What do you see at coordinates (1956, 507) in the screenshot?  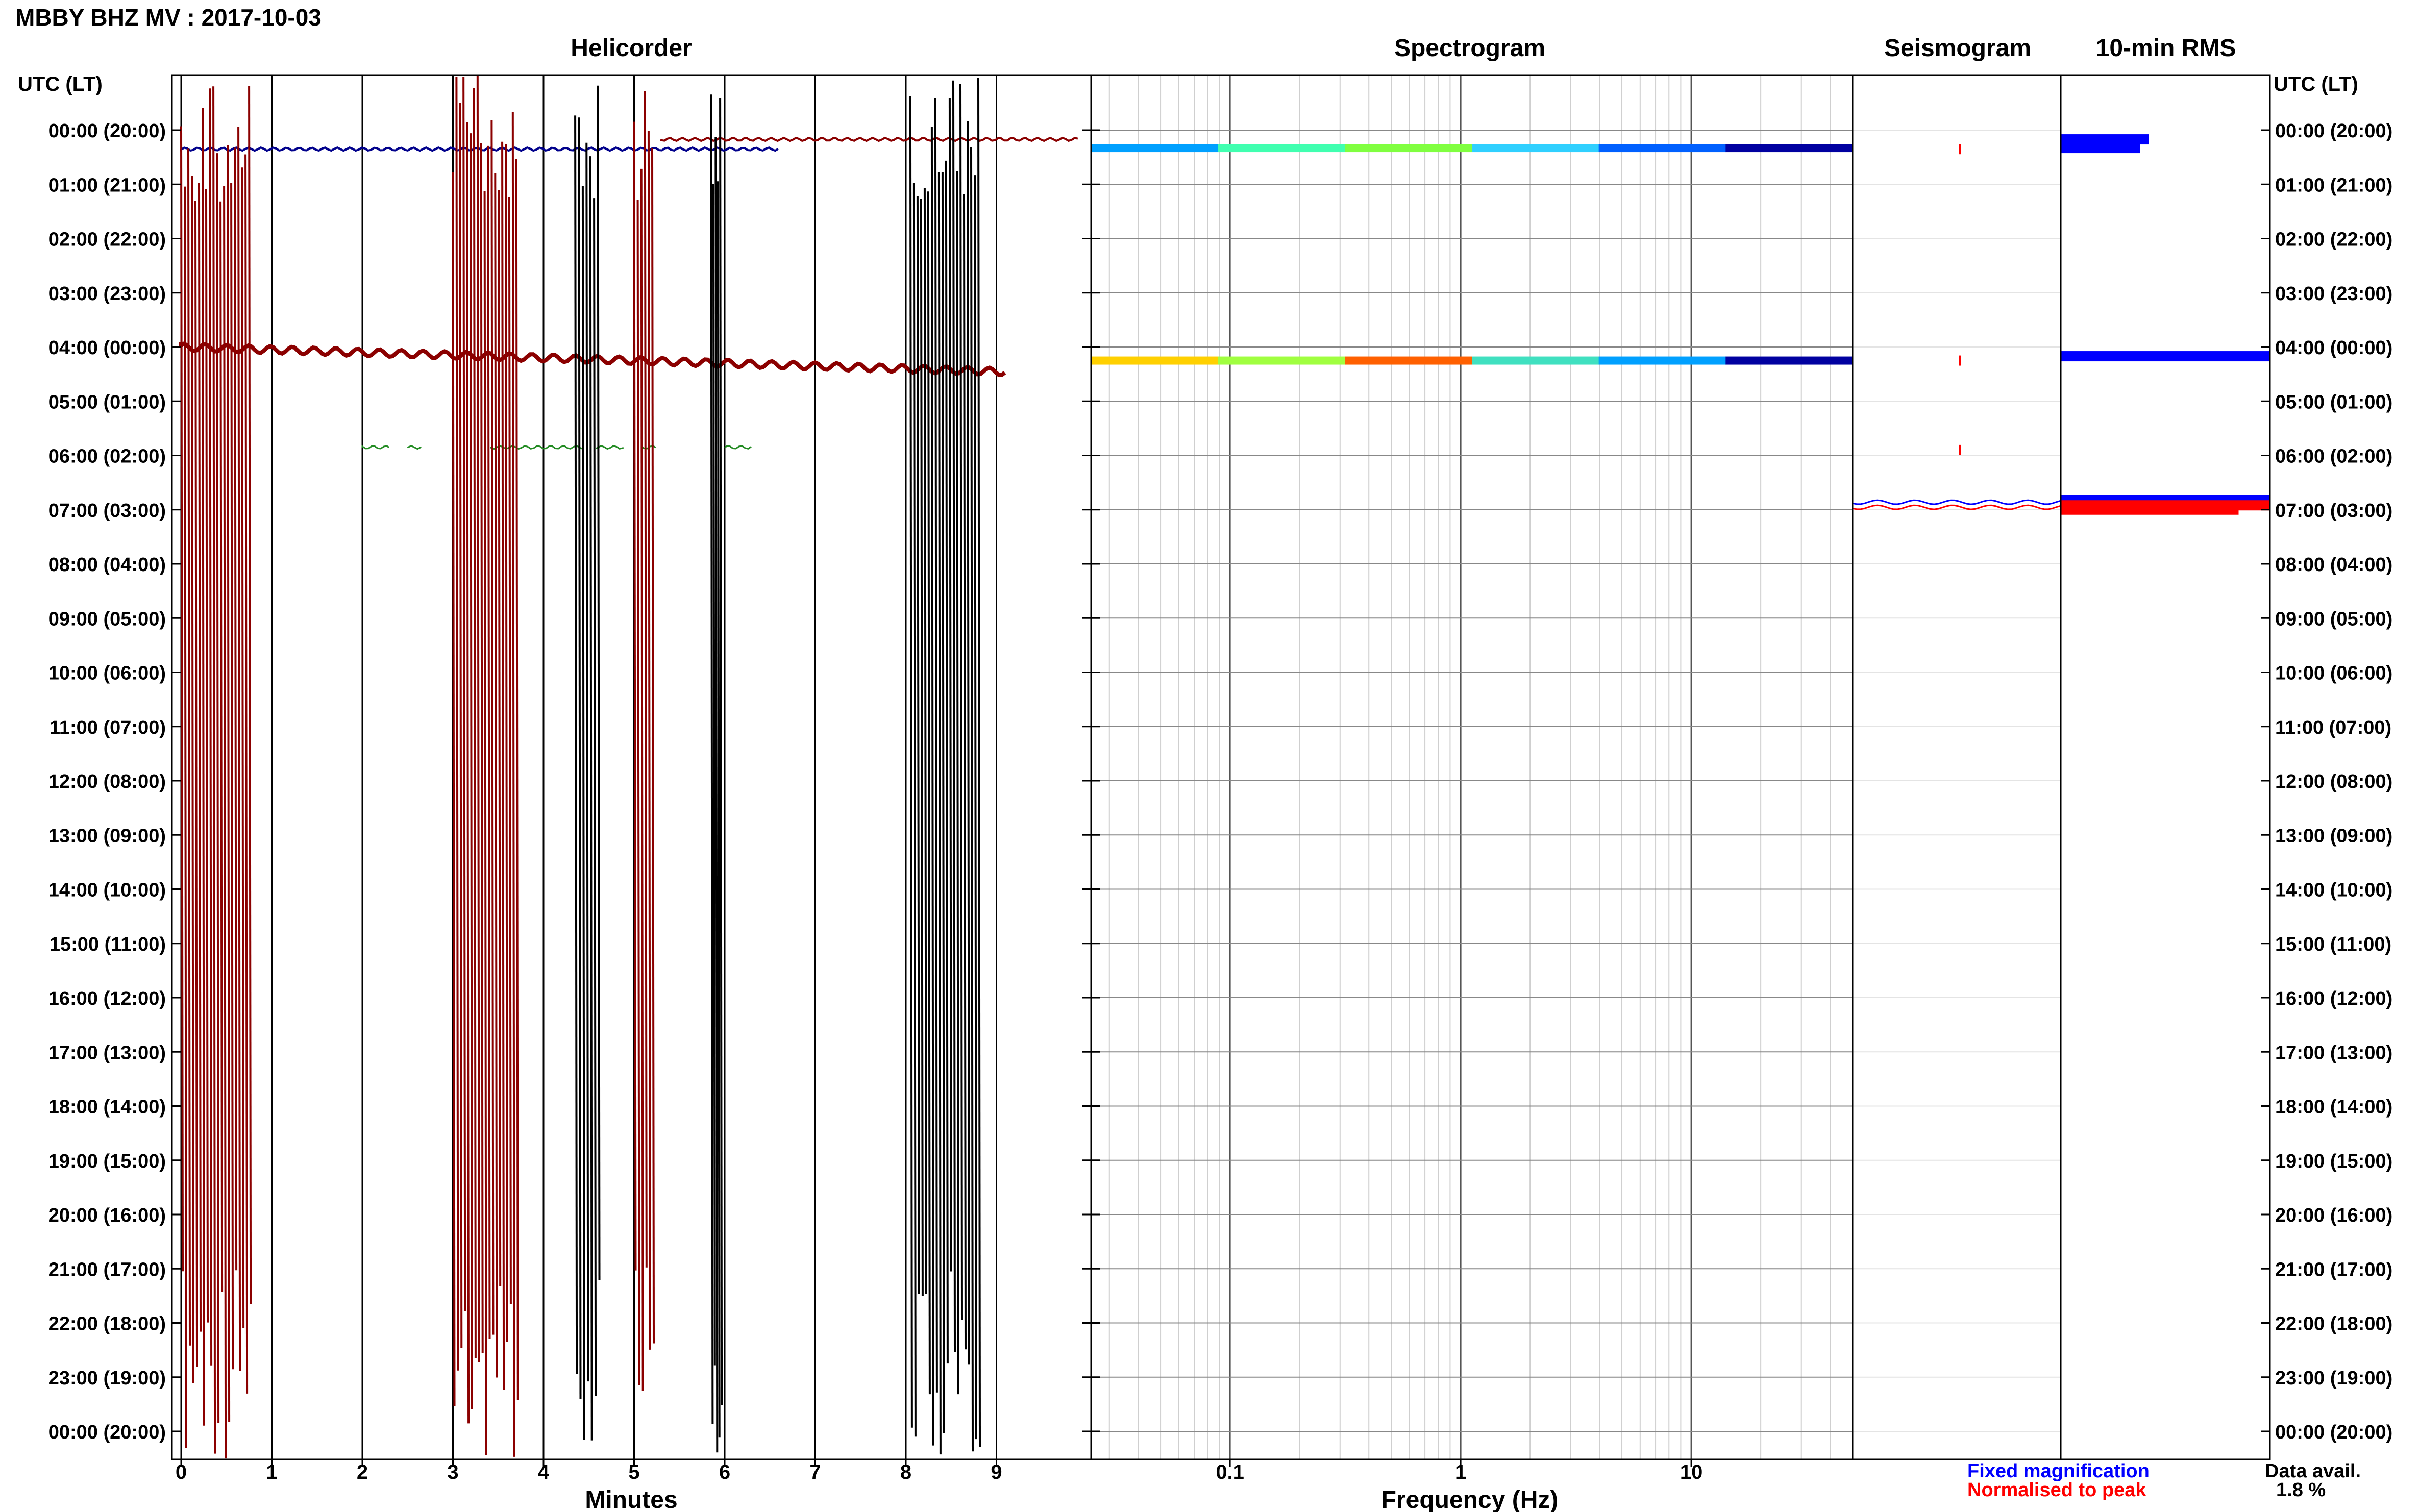 I see `seismogram-trace` at bounding box center [1956, 507].